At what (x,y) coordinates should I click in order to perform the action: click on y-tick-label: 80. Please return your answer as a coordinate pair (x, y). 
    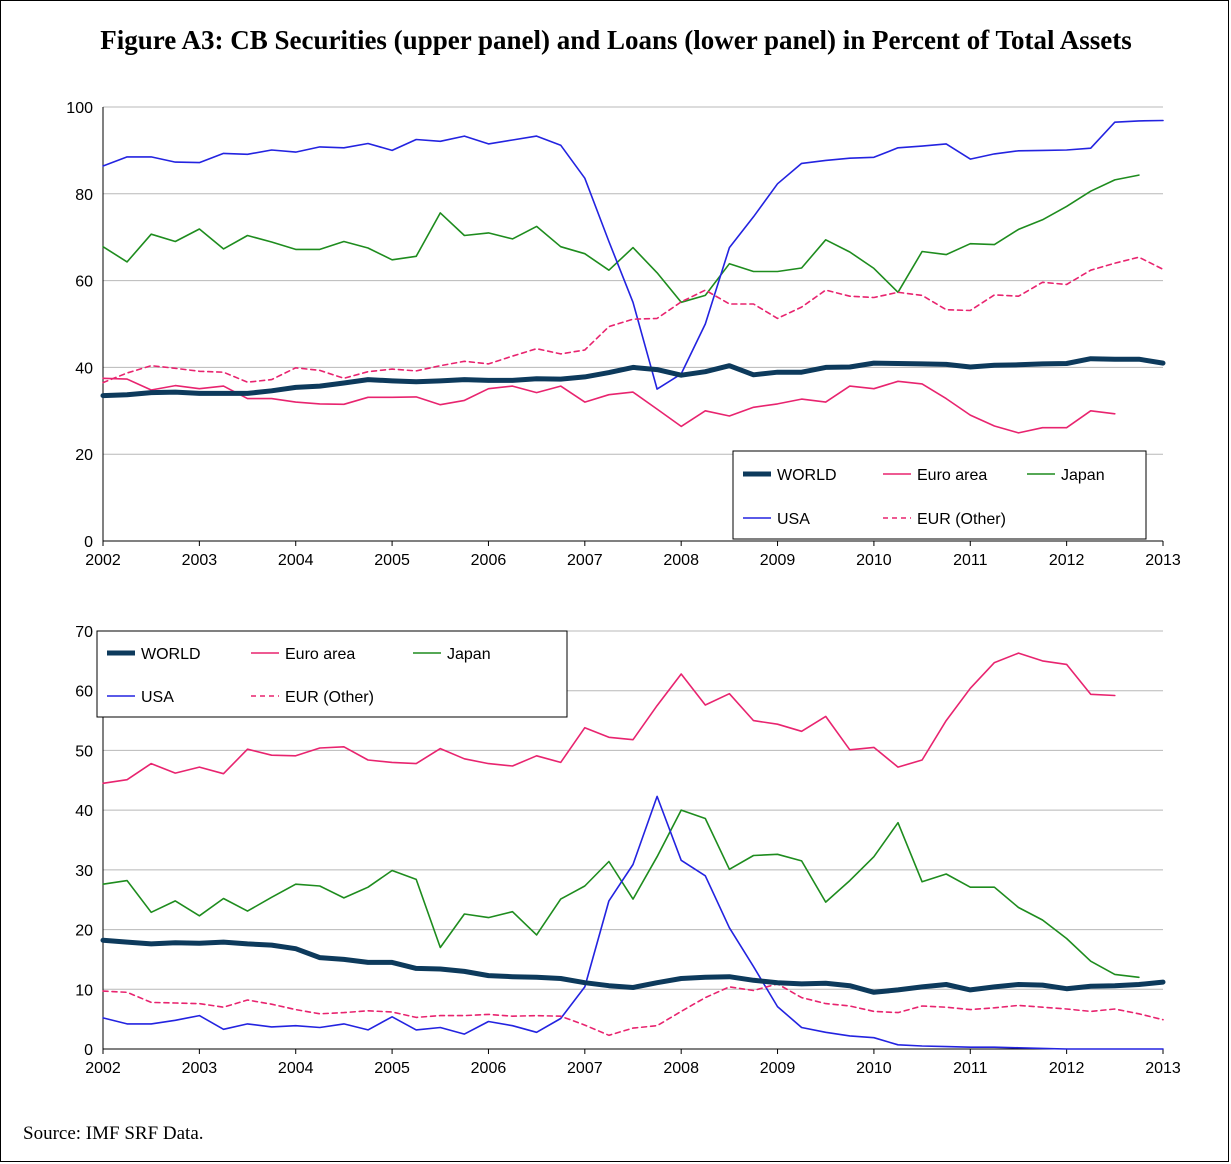
    Looking at the image, I should click on (84, 195).